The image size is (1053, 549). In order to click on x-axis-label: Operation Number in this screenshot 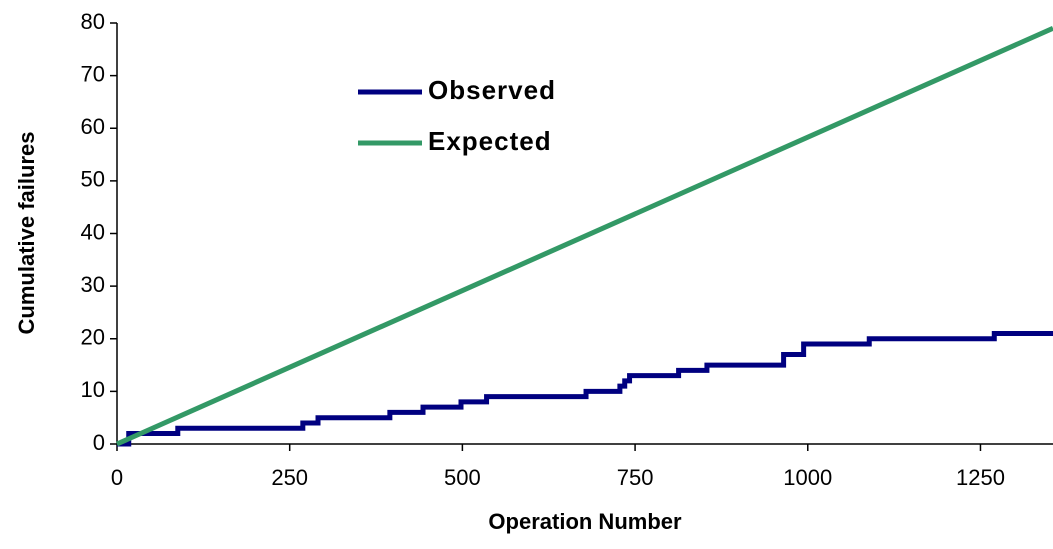, I will do `click(585, 521)`.